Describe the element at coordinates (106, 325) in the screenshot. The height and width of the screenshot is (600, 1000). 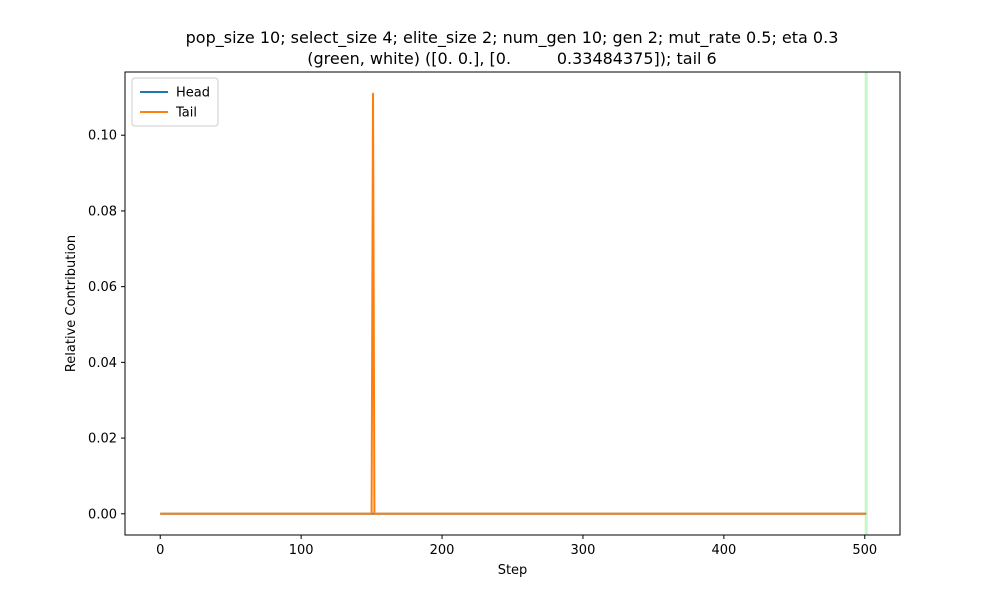
I see `y-axis: 0.00 0.02 0.04 0.06 0.08 0.10` at that location.